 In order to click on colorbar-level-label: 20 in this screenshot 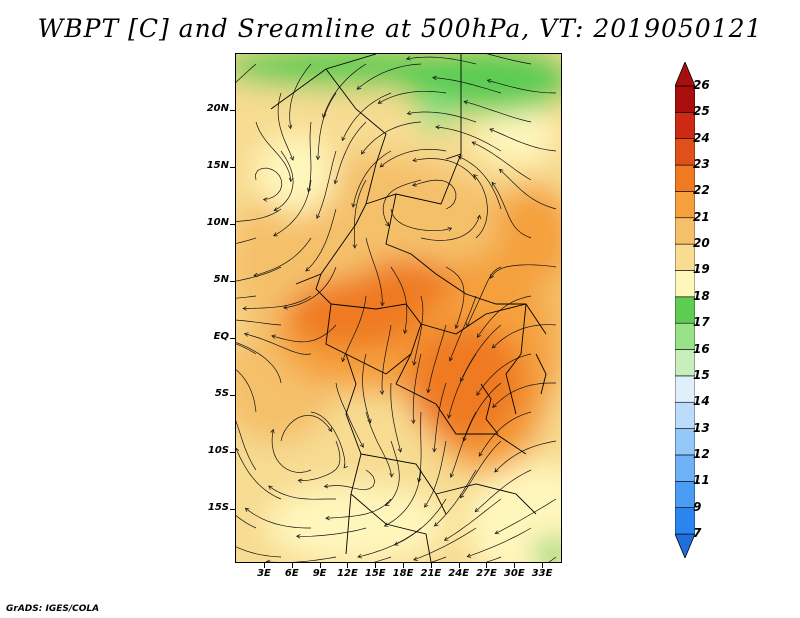, I will do `click(701, 243)`.